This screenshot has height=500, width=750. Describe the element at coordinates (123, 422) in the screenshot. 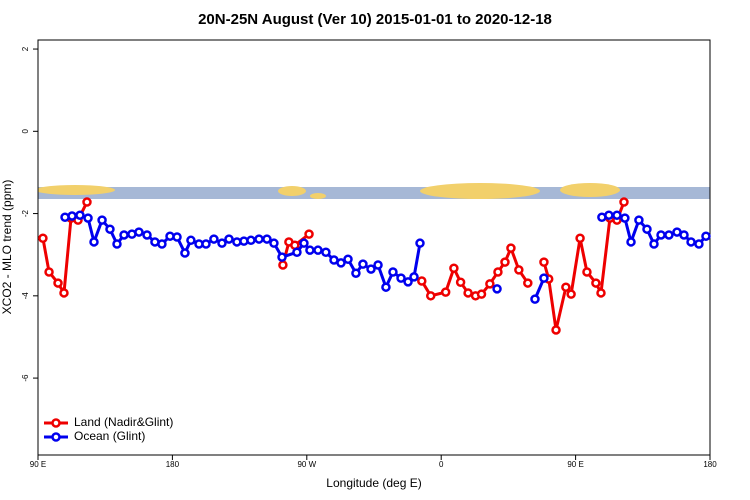

I see `legend-label: Land (Nadir&Glint)` at that location.